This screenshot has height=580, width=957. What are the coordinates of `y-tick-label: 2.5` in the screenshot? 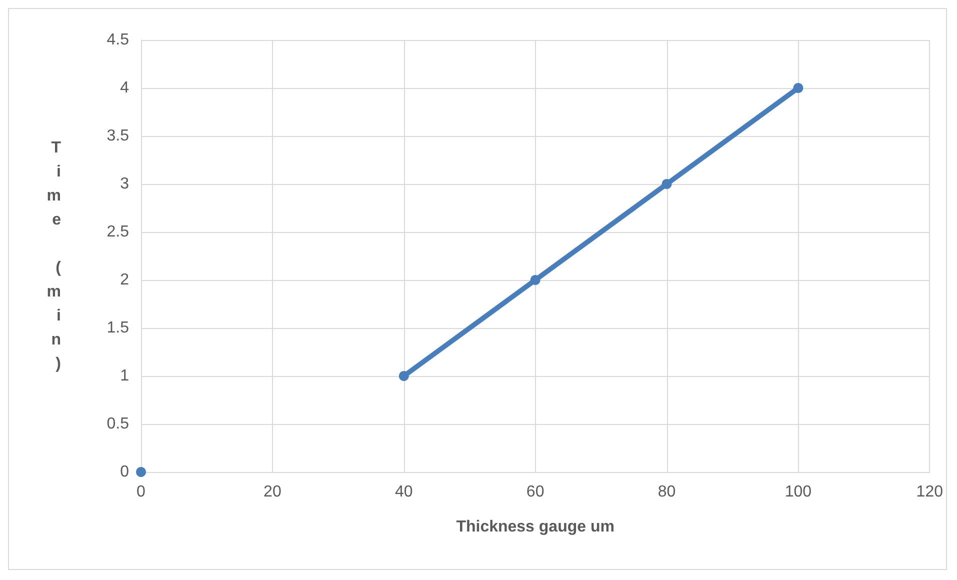 It's located at (118, 232).